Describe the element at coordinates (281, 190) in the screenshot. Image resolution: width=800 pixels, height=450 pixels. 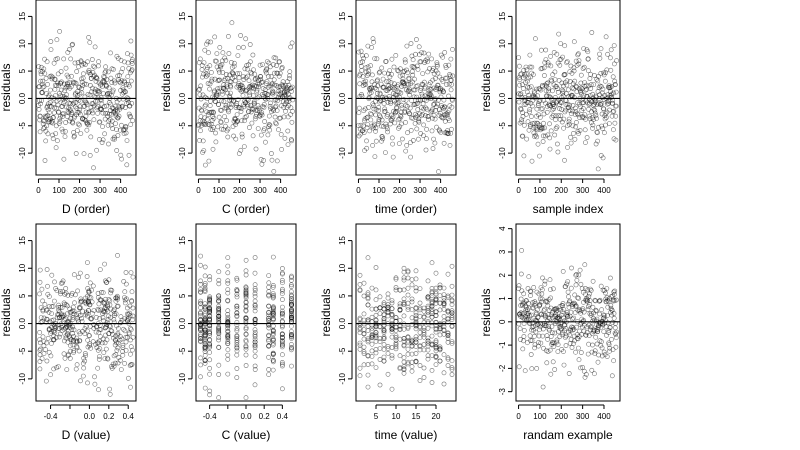
I see `x-tick-label: 400` at that location.